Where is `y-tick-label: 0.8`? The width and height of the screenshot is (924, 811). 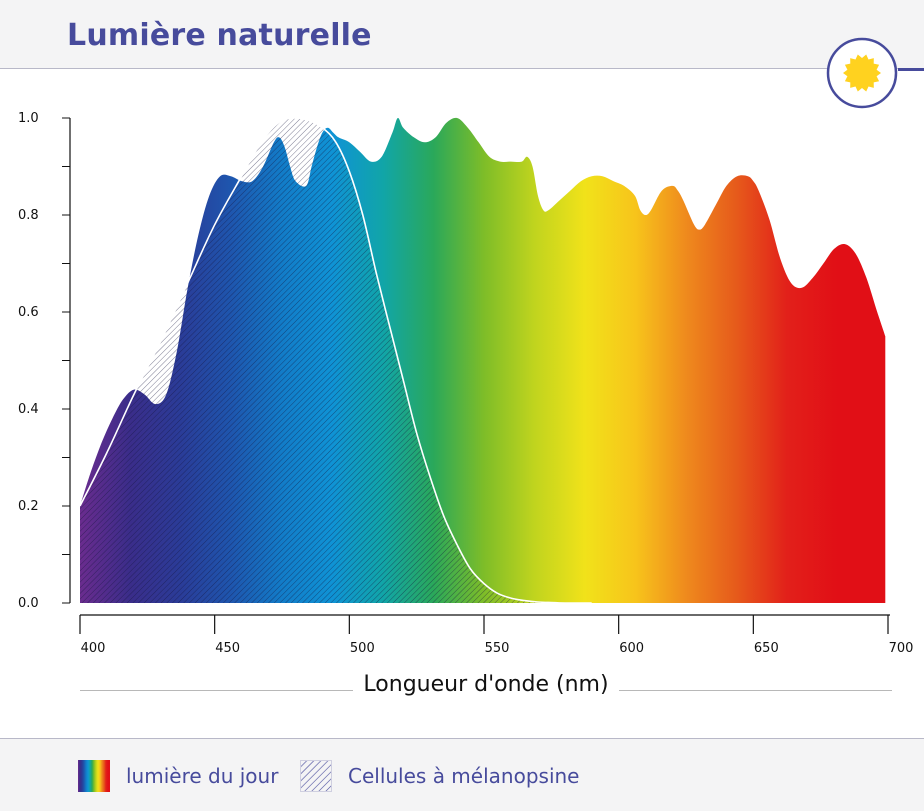 y-tick-label: 0.8 is located at coordinates (28, 215).